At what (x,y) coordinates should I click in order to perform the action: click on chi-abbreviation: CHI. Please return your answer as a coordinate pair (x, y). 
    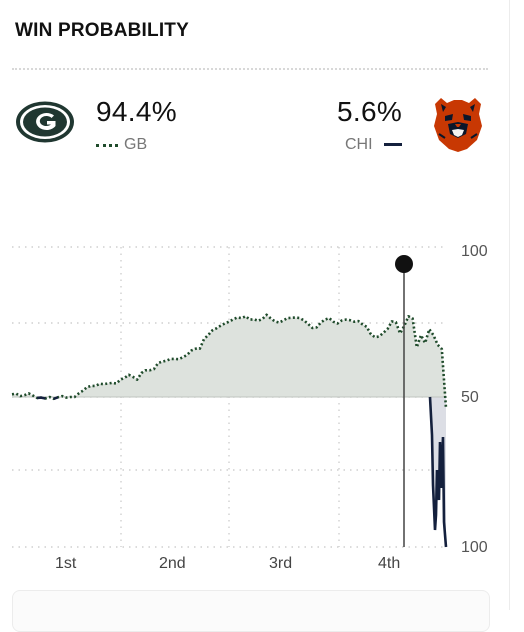
    Looking at the image, I should click on (359, 144).